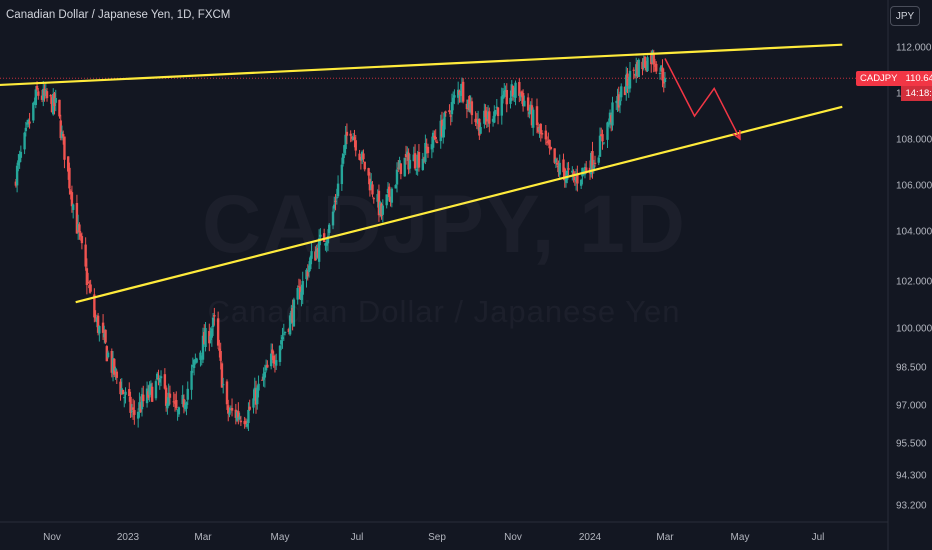 The image size is (932, 550). What do you see at coordinates (421, 65) in the screenshot?
I see `resistance-trendline` at bounding box center [421, 65].